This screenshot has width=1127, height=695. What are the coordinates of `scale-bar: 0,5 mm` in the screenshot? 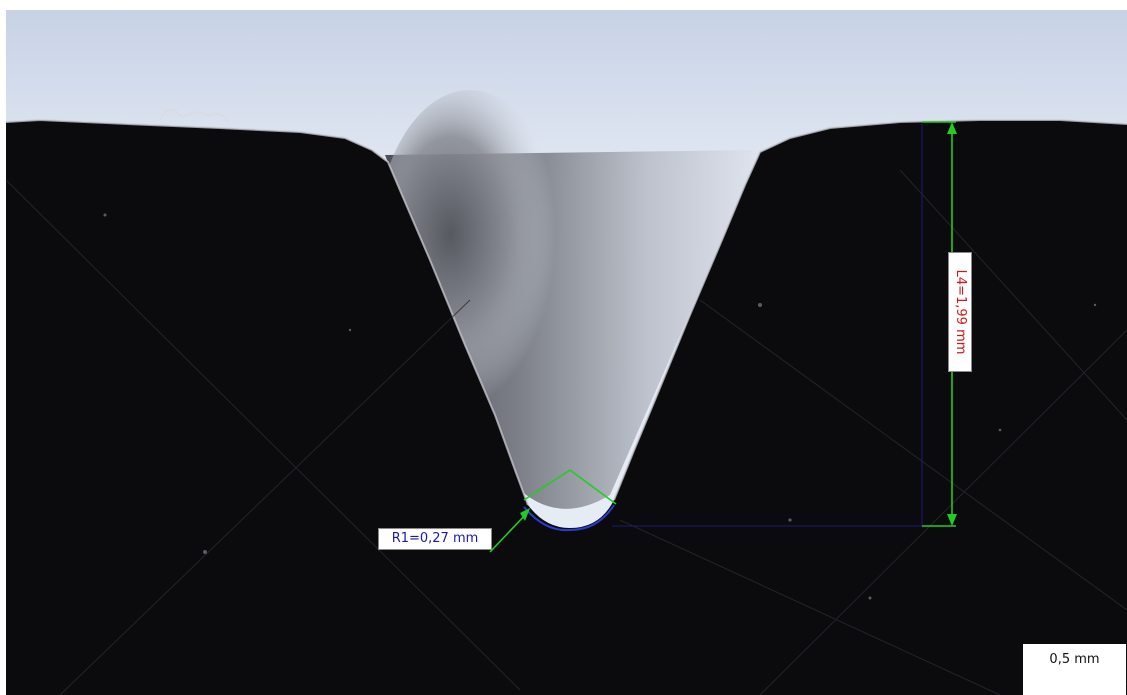 It's located at (1074, 669).